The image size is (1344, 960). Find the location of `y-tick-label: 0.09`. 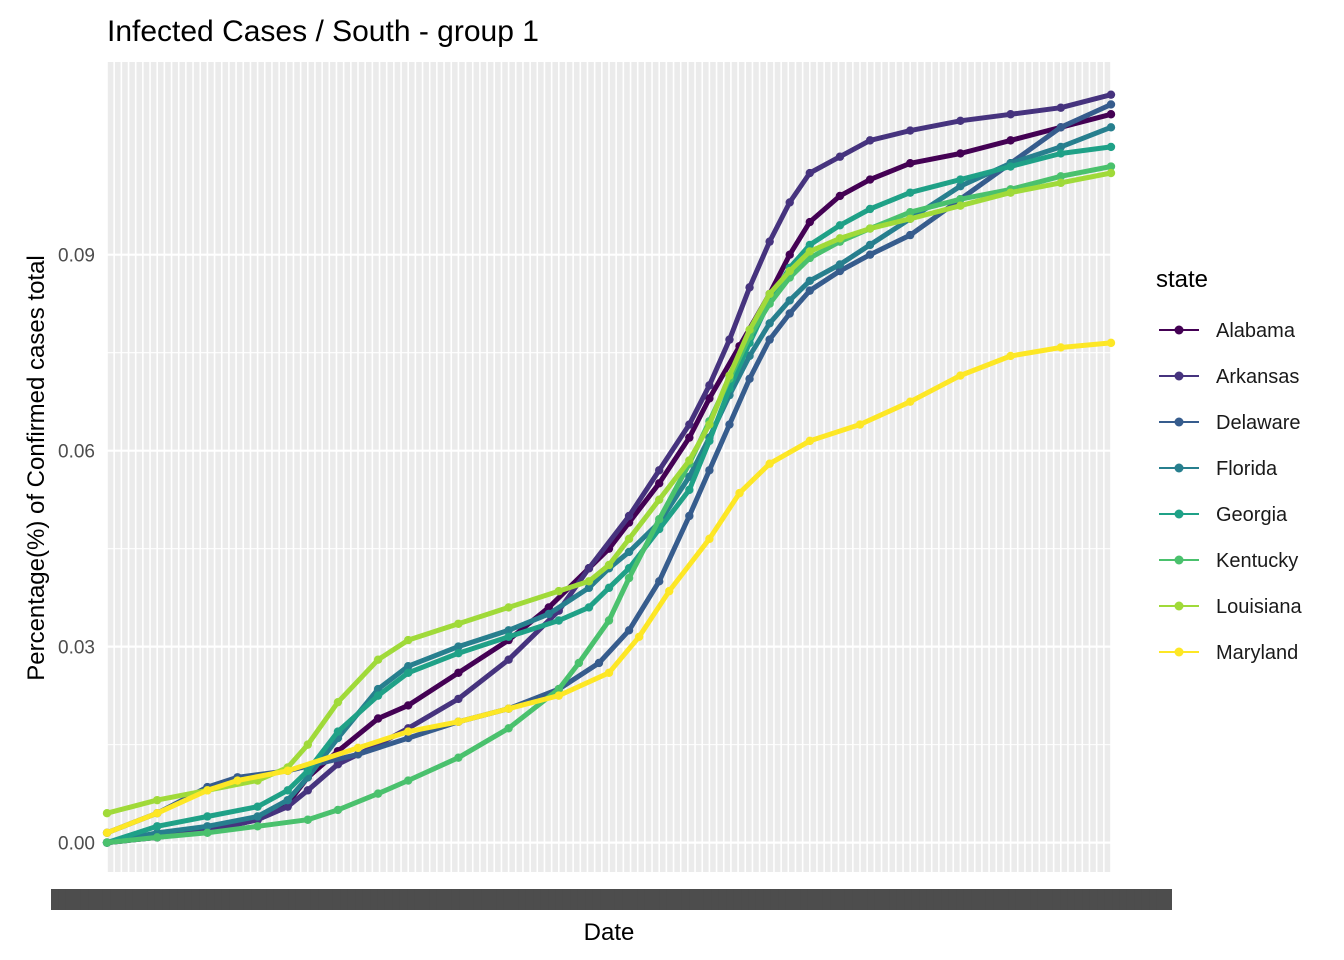

y-tick-label: 0.09 is located at coordinates (76, 256).